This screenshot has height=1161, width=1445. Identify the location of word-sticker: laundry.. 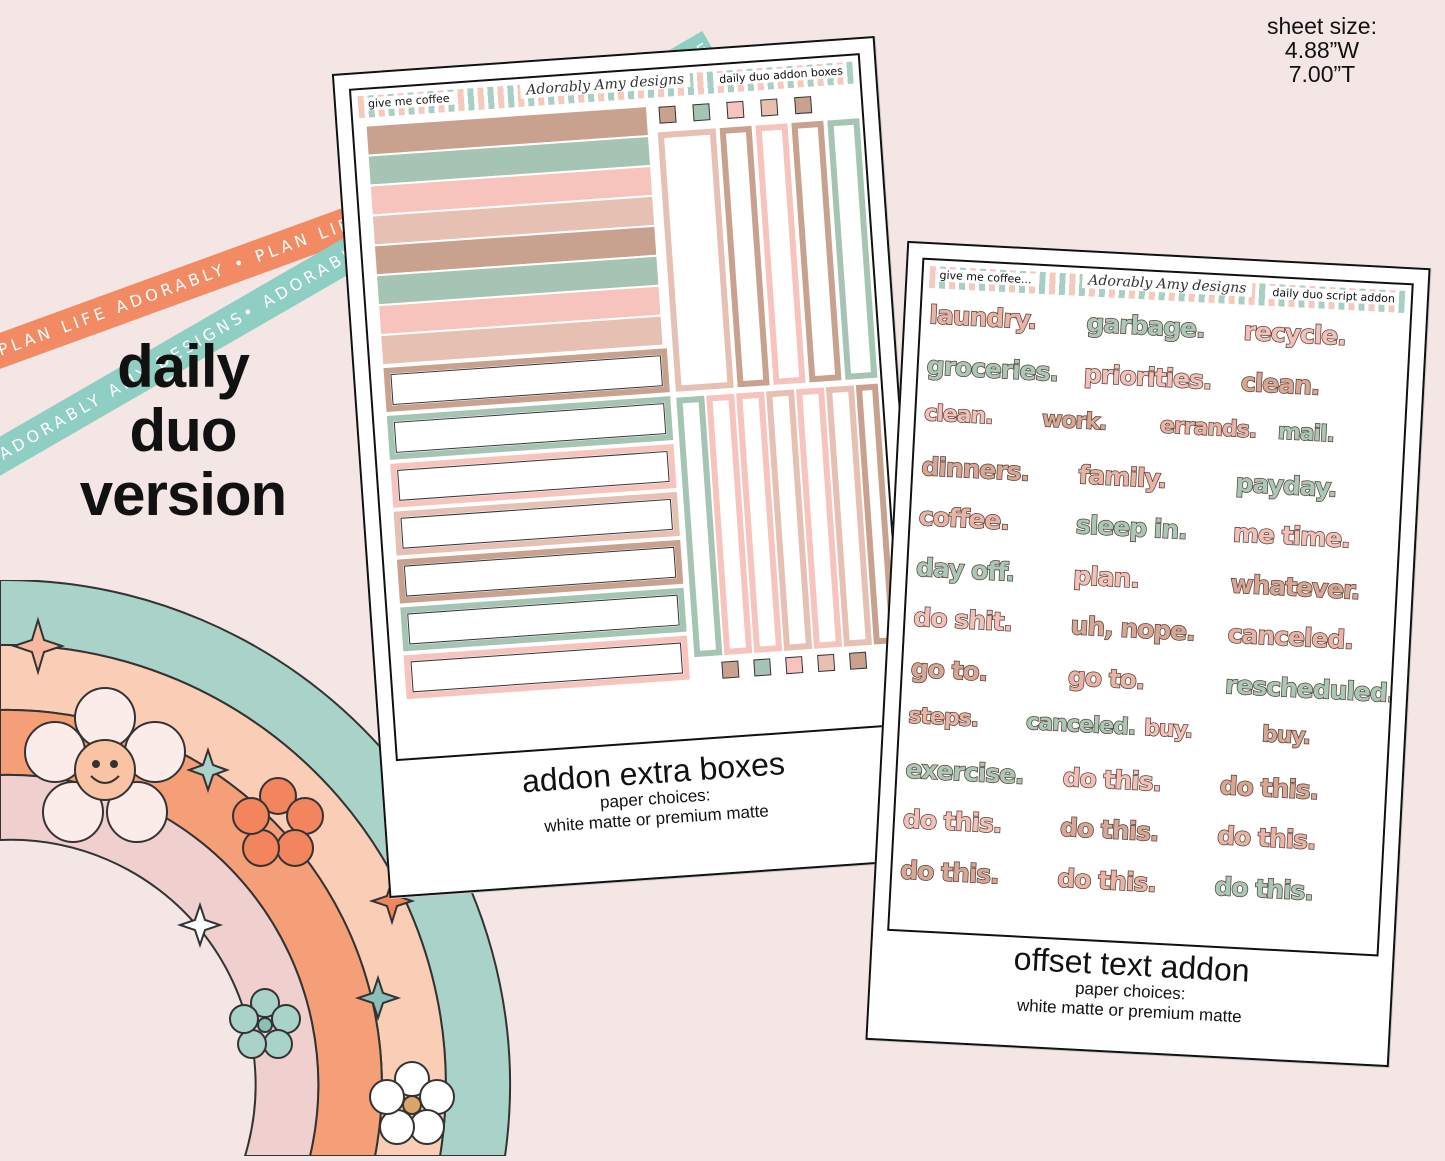
(983, 317).